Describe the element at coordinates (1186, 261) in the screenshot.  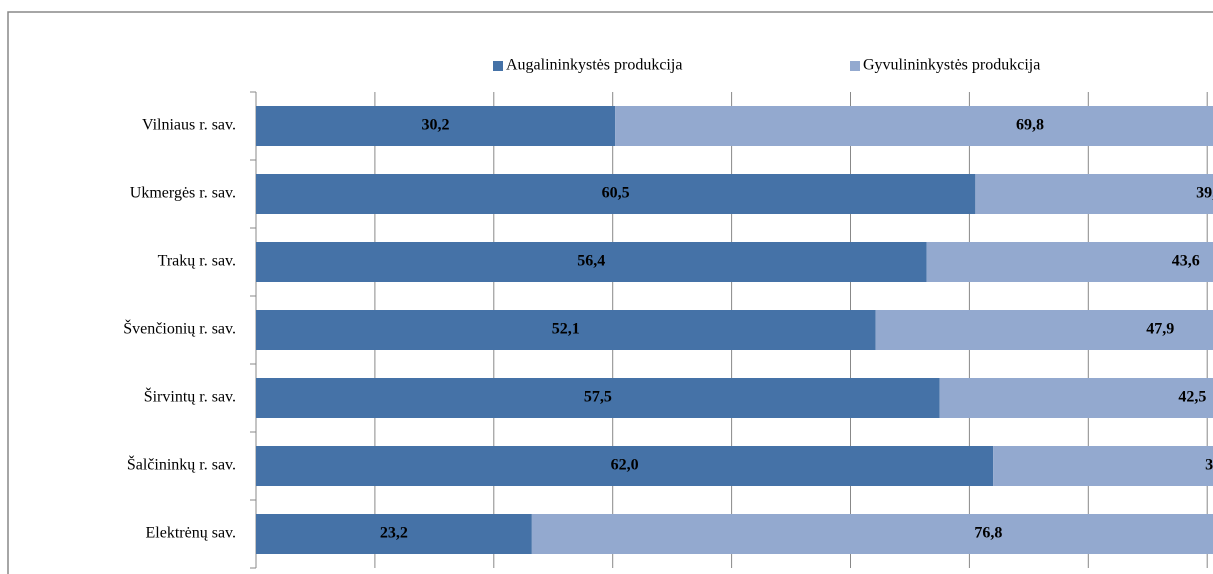
I see `value-label: 43,6` at that location.